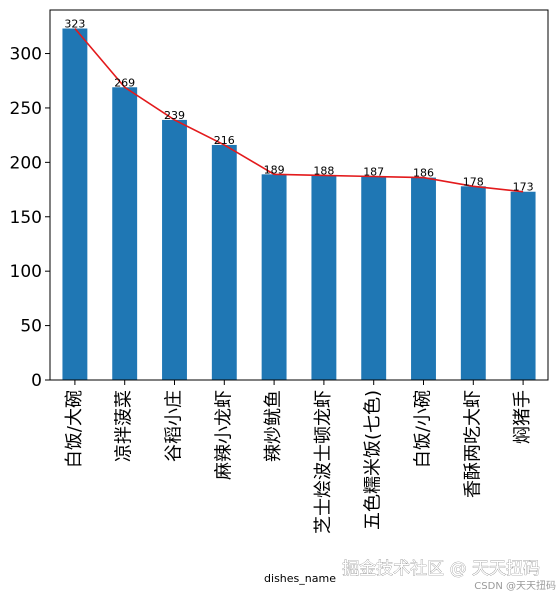 The image size is (559, 595). What do you see at coordinates (522, 417) in the screenshot?
I see `x-tick-label: 焖猪手` at bounding box center [522, 417].